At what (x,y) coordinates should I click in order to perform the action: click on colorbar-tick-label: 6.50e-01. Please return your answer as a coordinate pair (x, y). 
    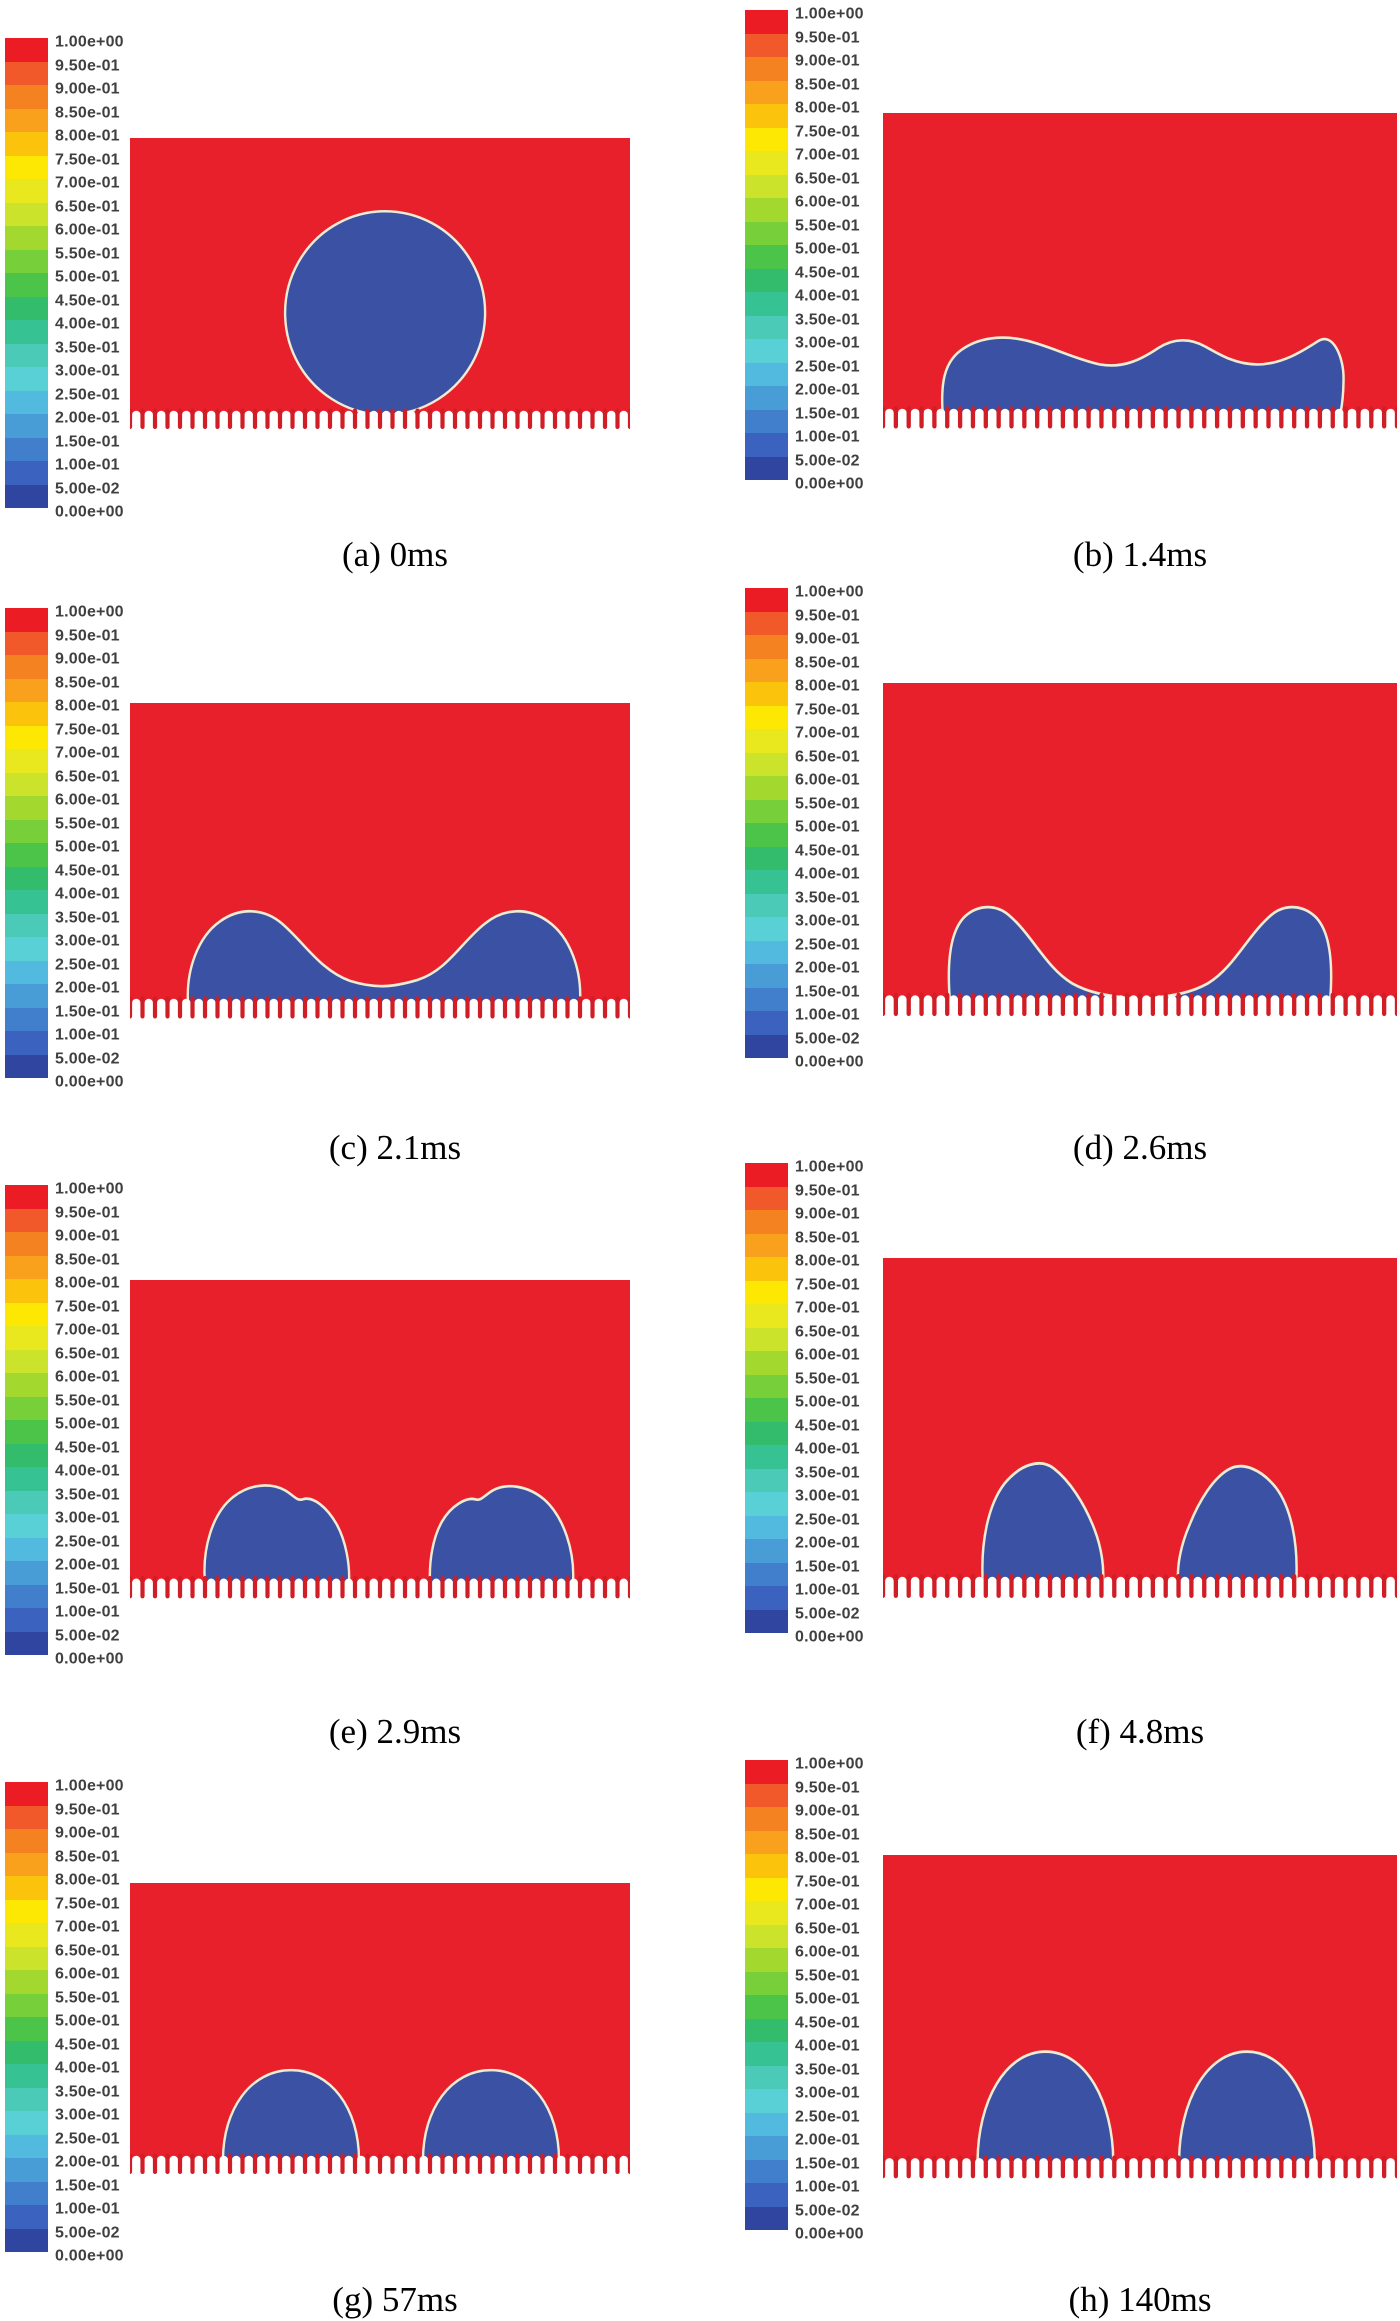
    Looking at the image, I should click on (827, 1332).